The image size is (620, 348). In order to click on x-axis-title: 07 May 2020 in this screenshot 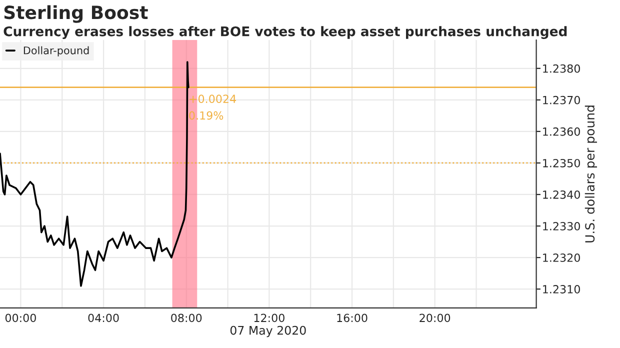, I will do `click(268, 332)`.